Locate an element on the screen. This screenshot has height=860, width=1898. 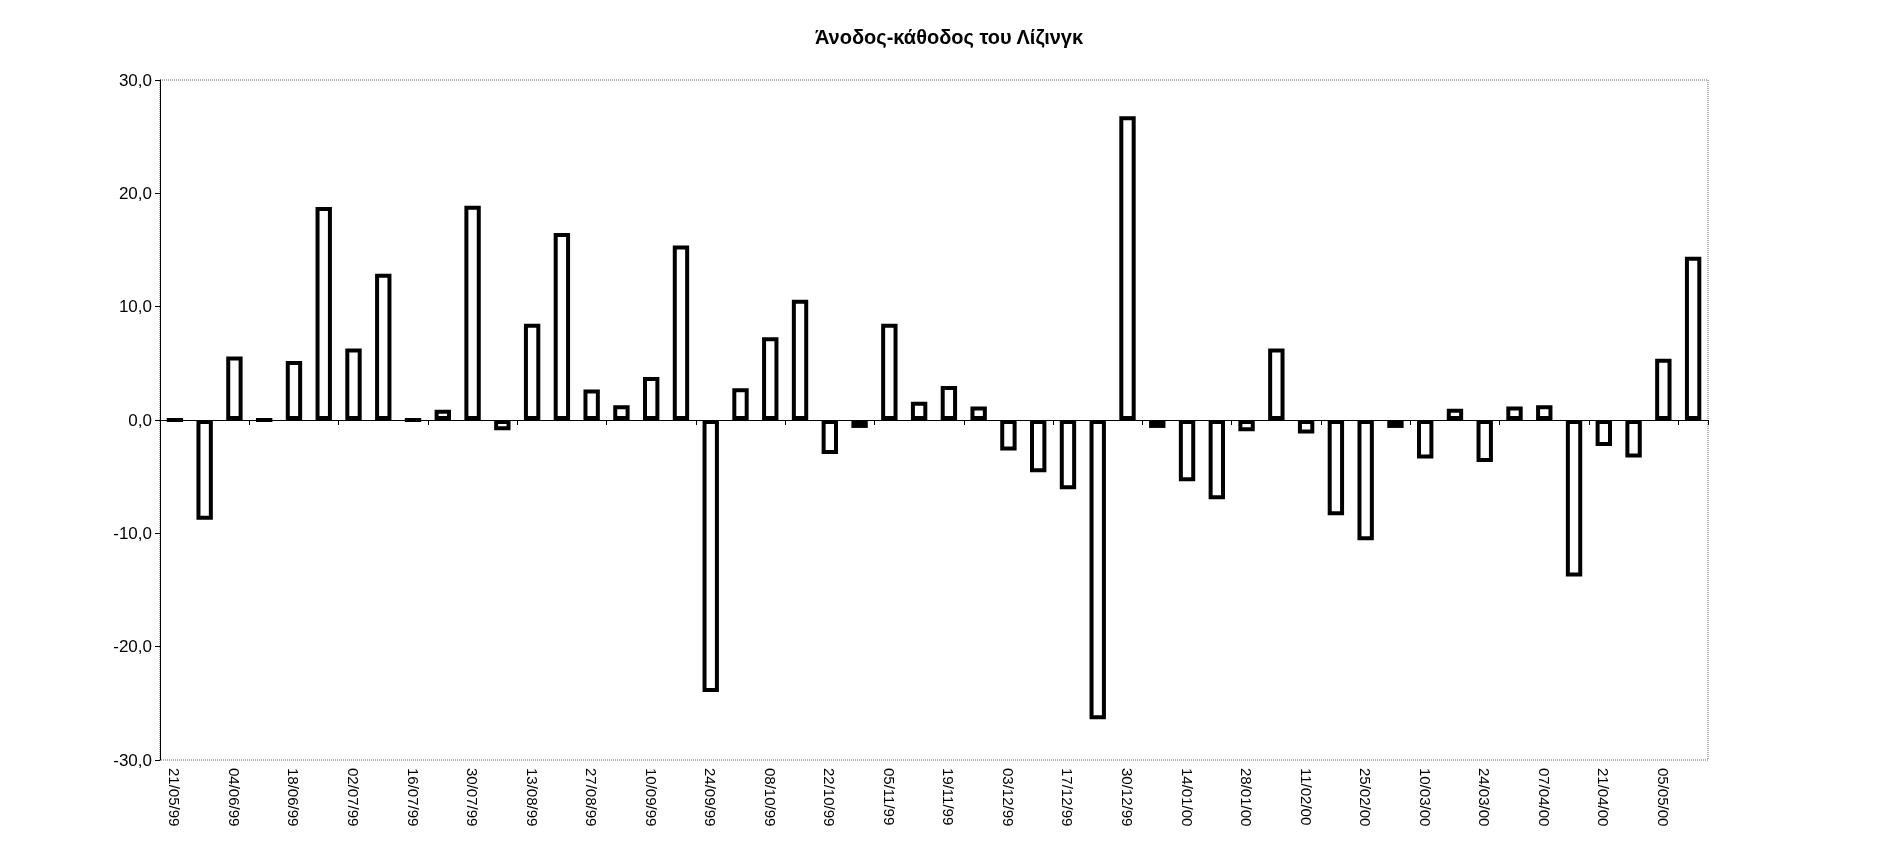
x-tick-label: 16/07/99 is located at coordinates (413, 797).